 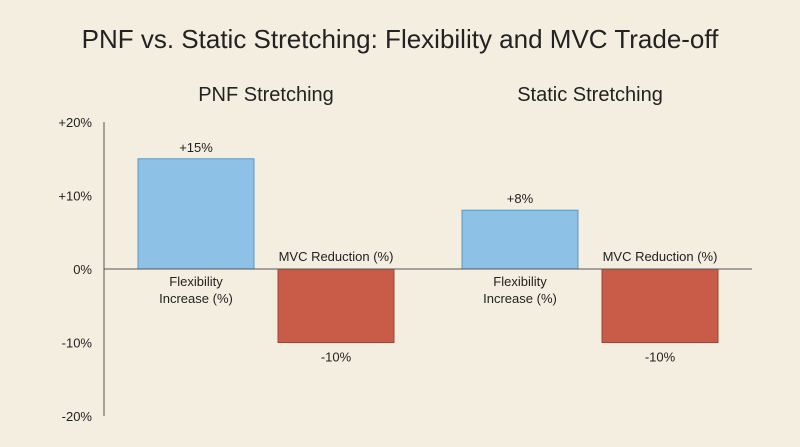 I want to click on bar-value-label: +8%, so click(x=520, y=198).